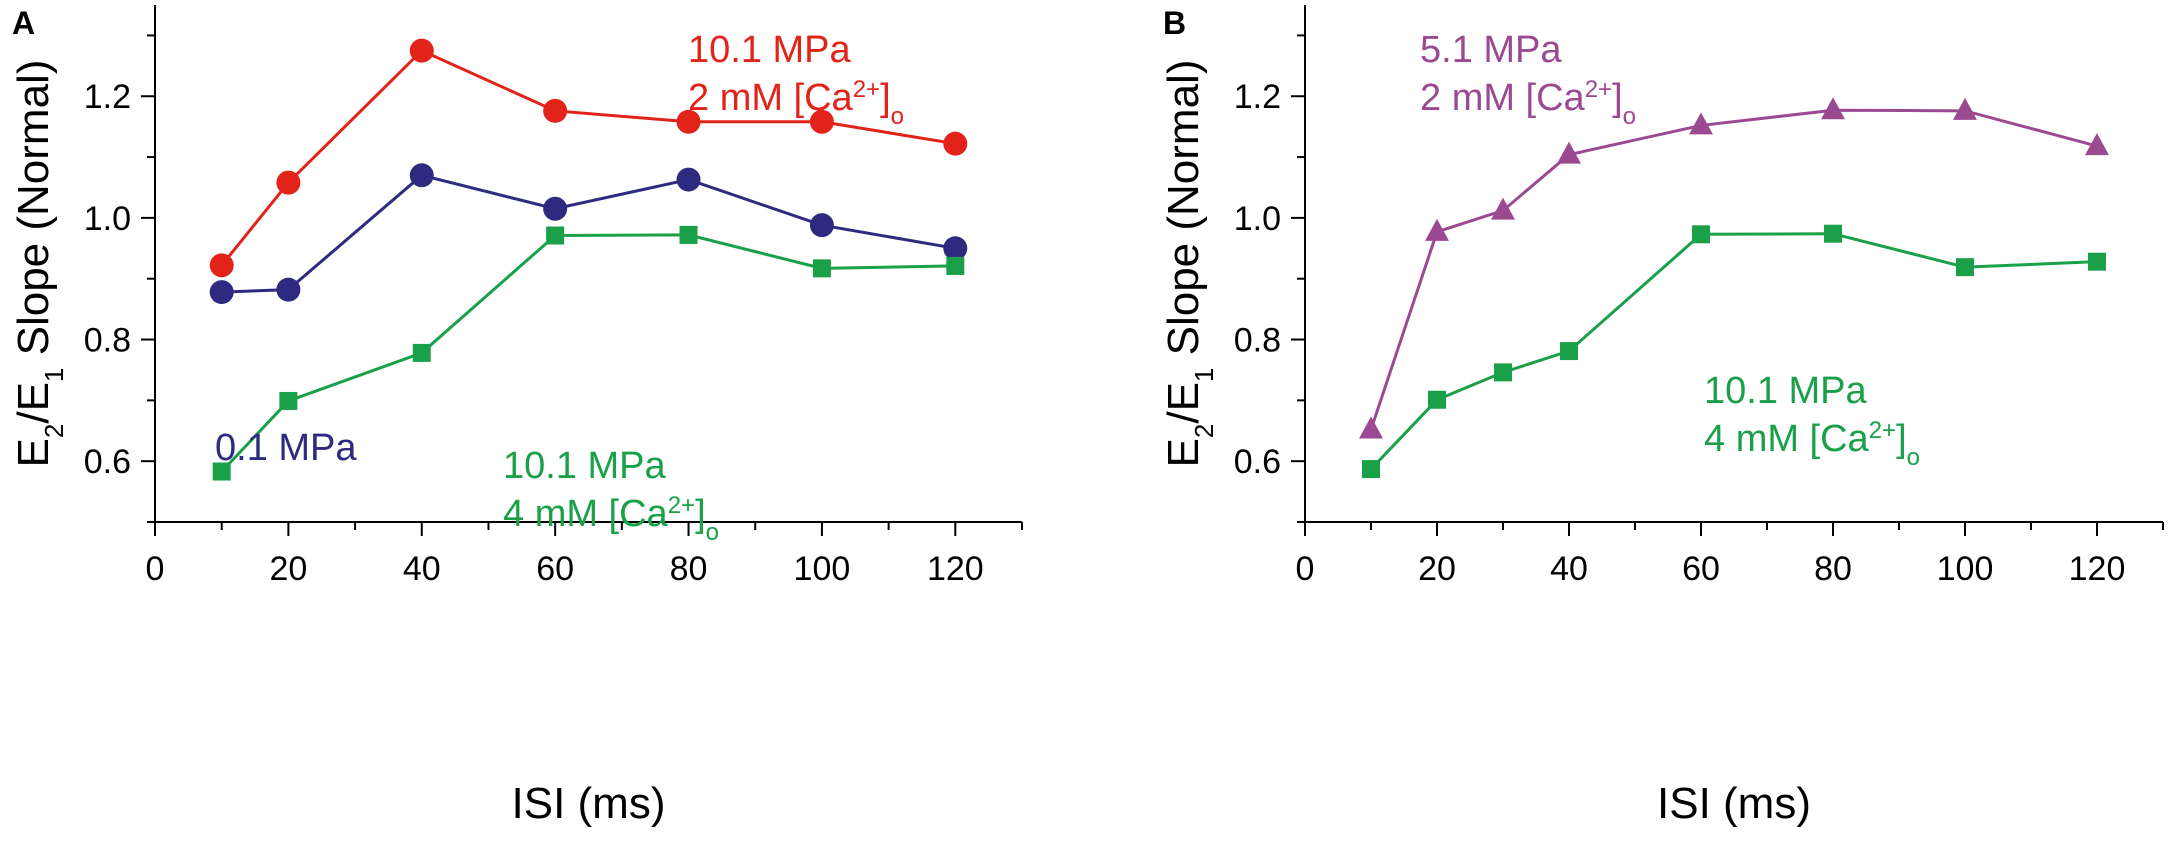 This screenshot has width=2177, height=847. Describe the element at coordinates (1491, 50) in the screenshot. I see `annotation-line: 5.1 MPa` at that location.